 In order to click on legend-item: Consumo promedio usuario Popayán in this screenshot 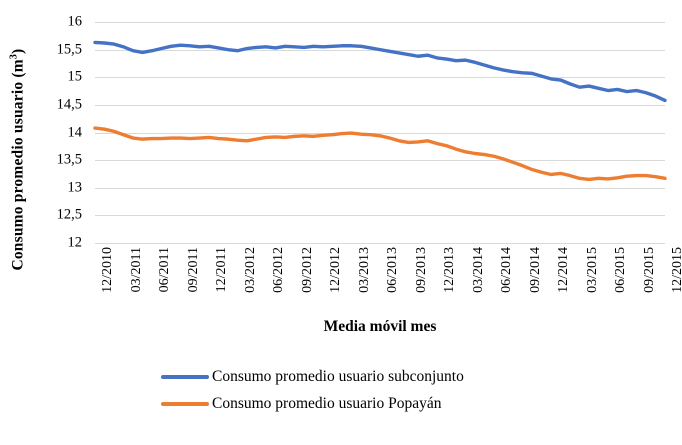, I will do `click(341, 404)`.